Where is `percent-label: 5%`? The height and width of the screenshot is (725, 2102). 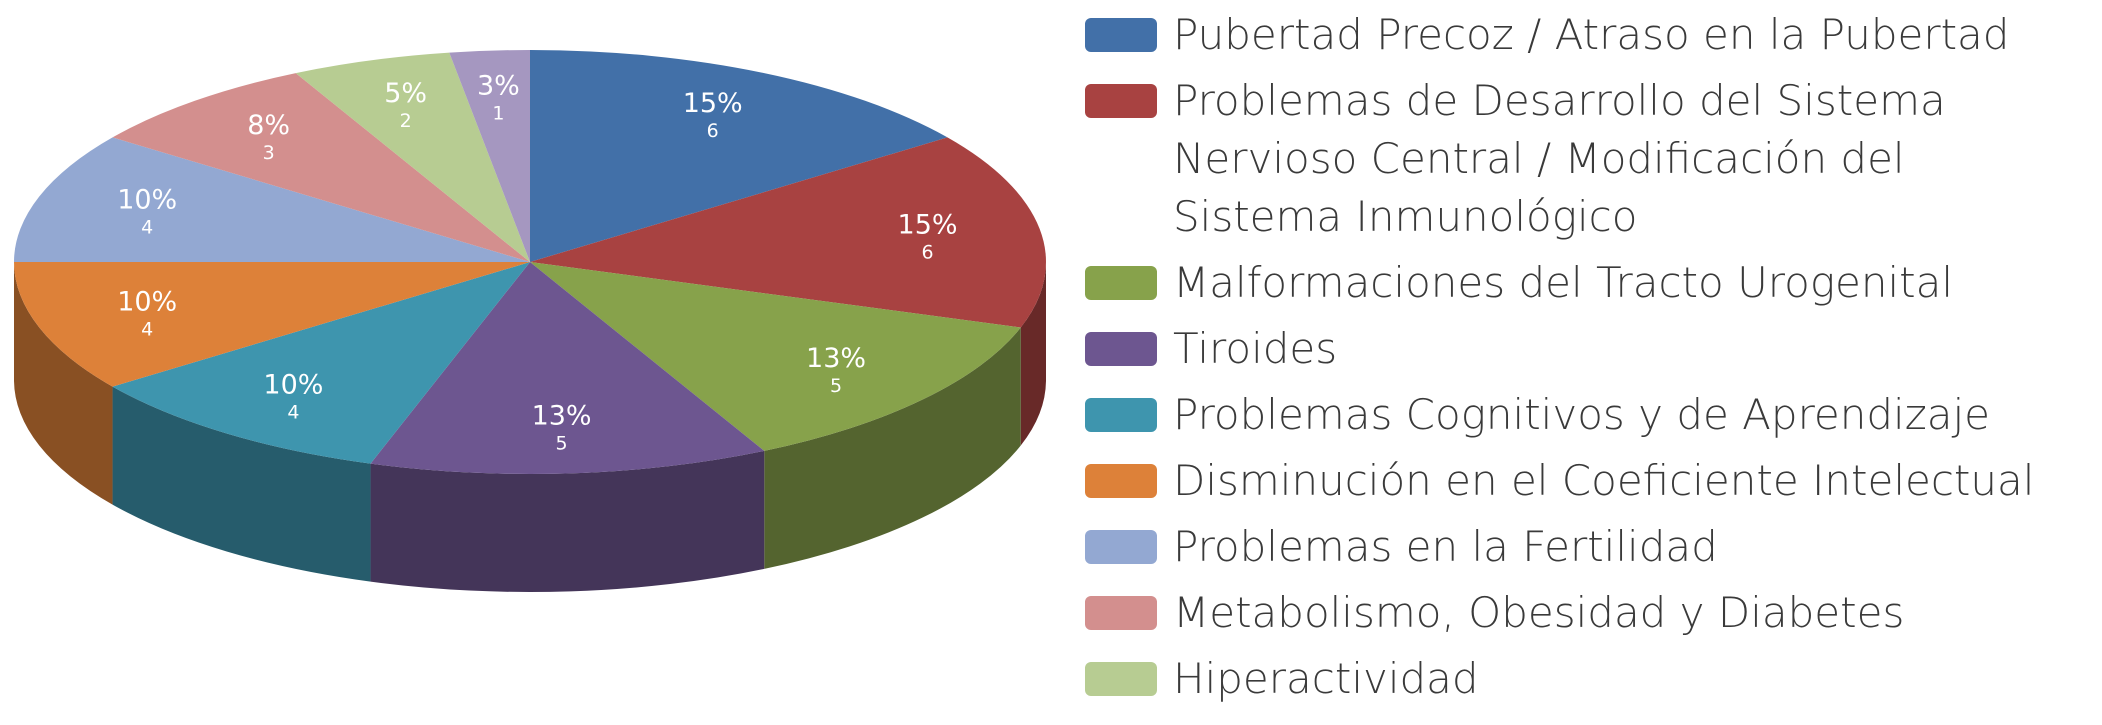
percent-label: 5% is located at coordinates (405, 93).